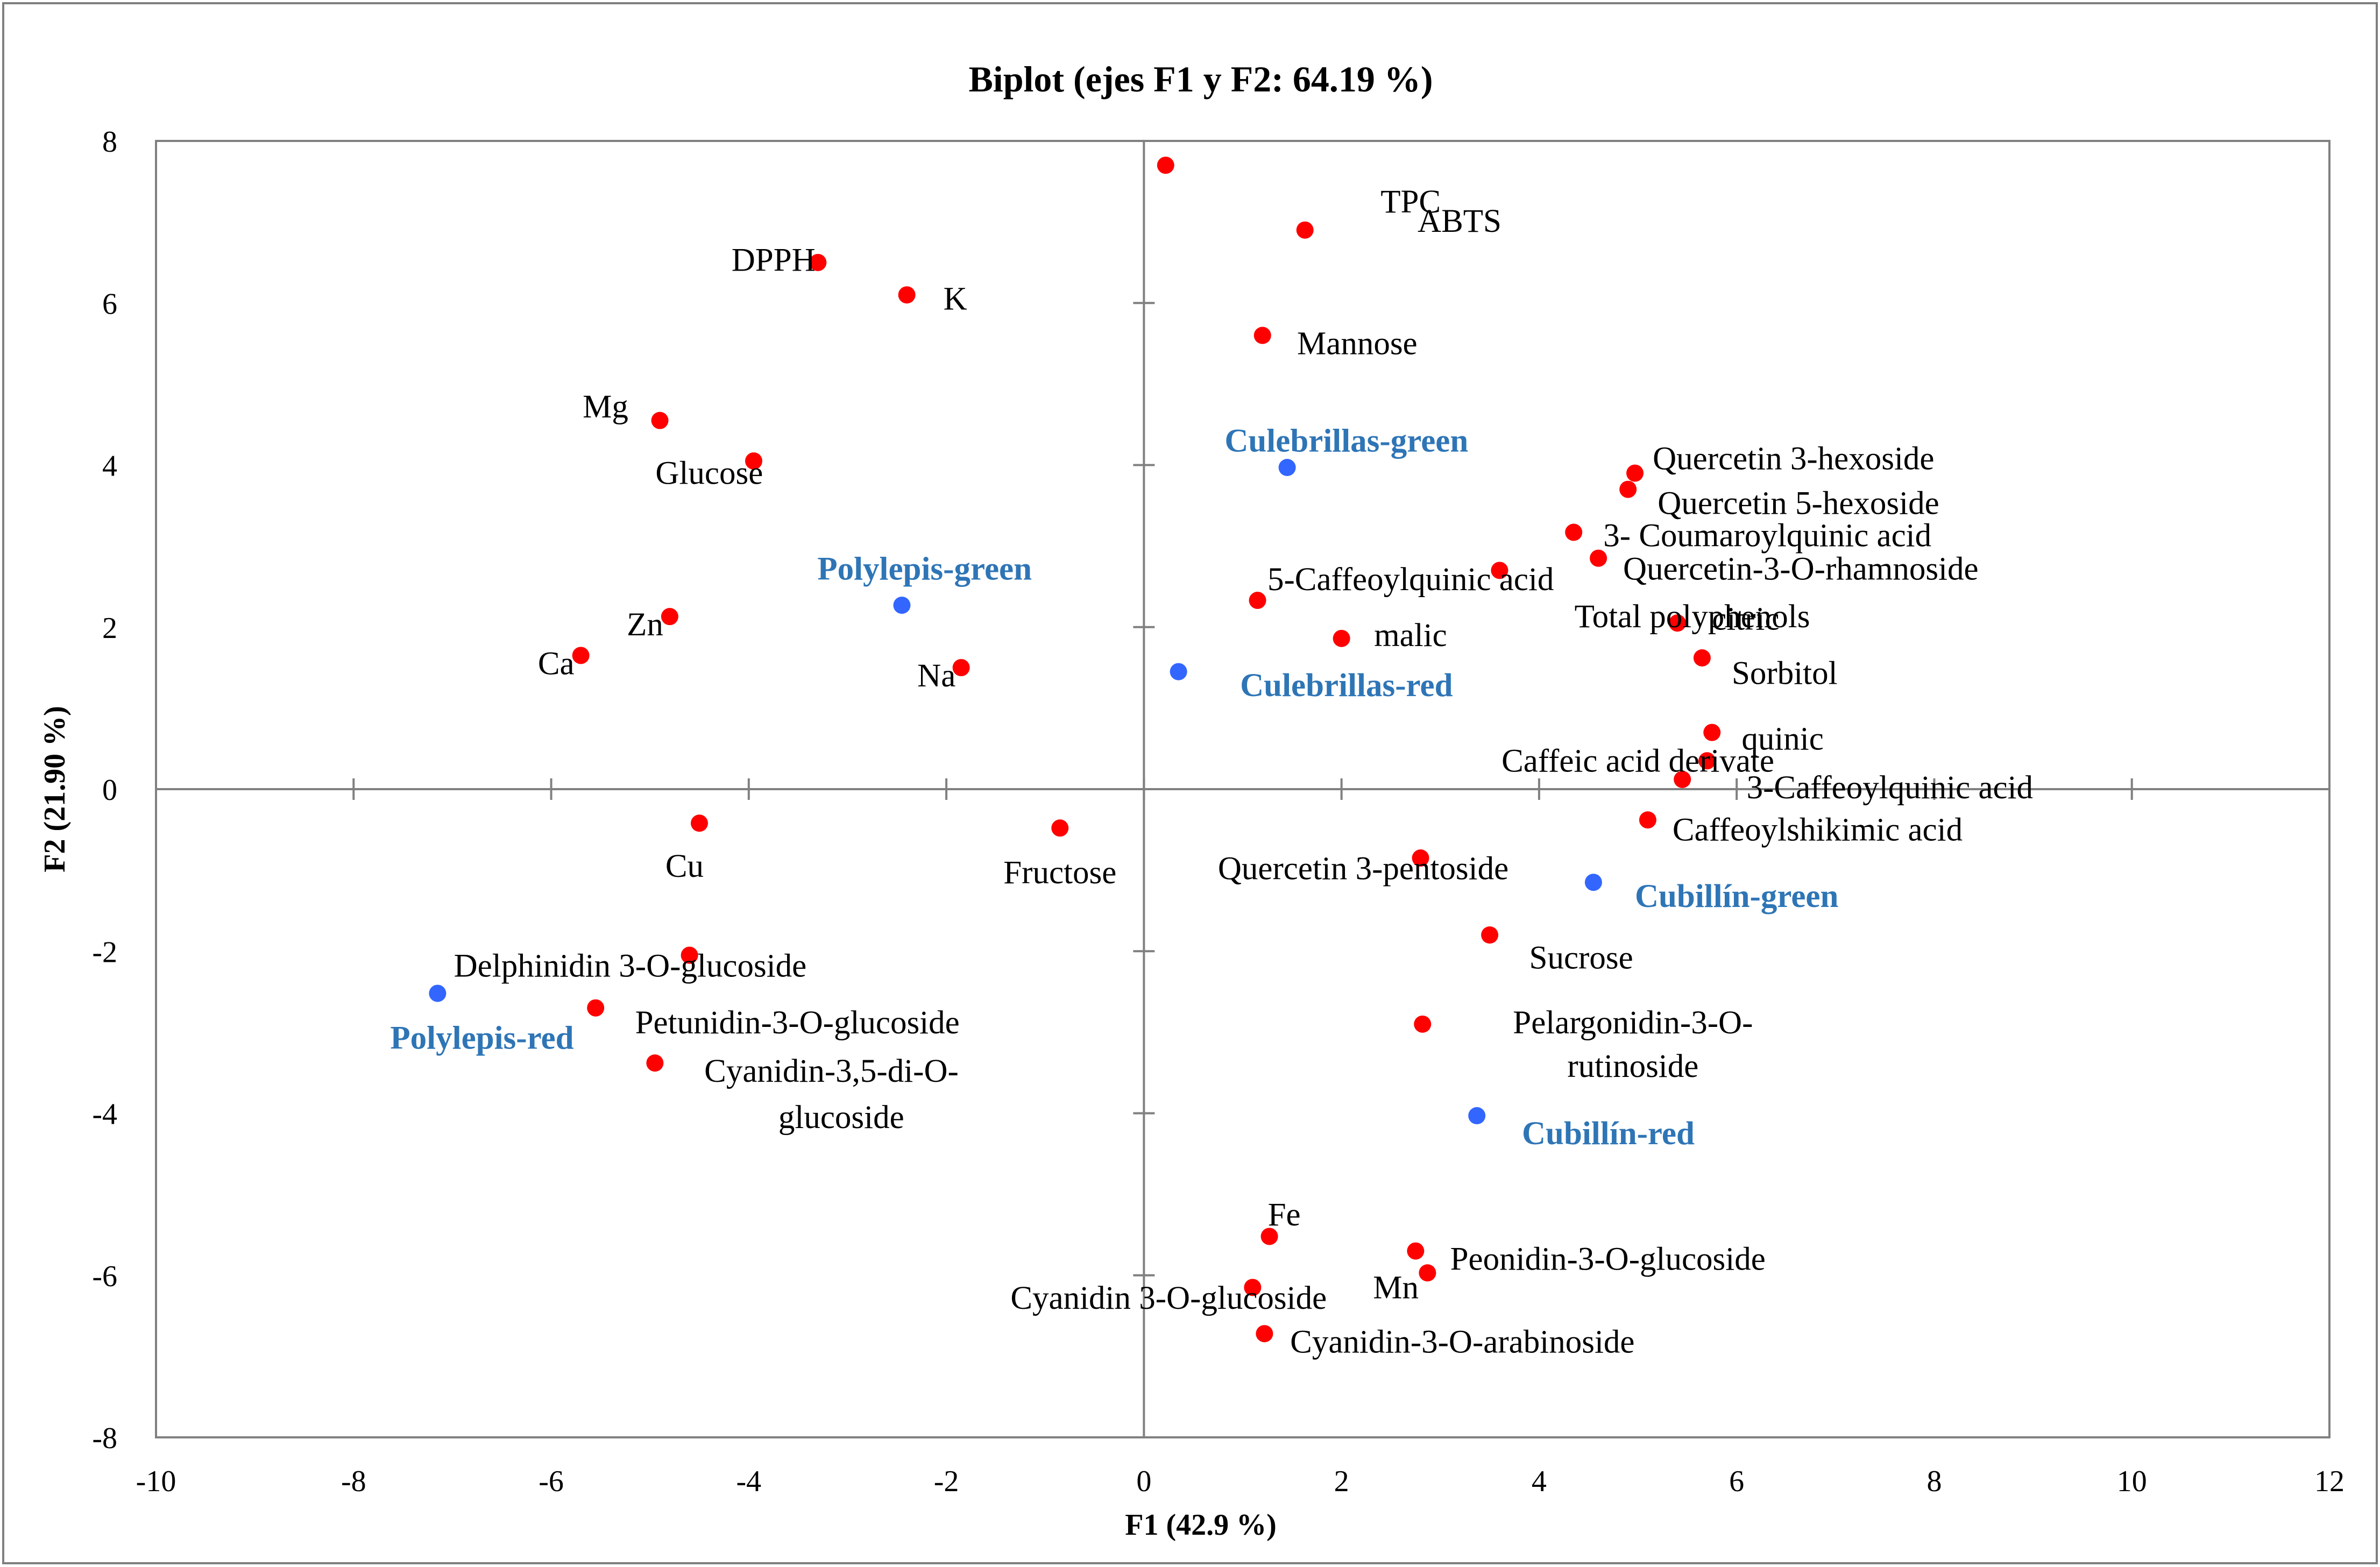 The image size is (2380, 1567). What do you see at coordinates (1410, 636) in the screenshot?
I see `point-label-malic: malic` at bounding box center [1410, 636].